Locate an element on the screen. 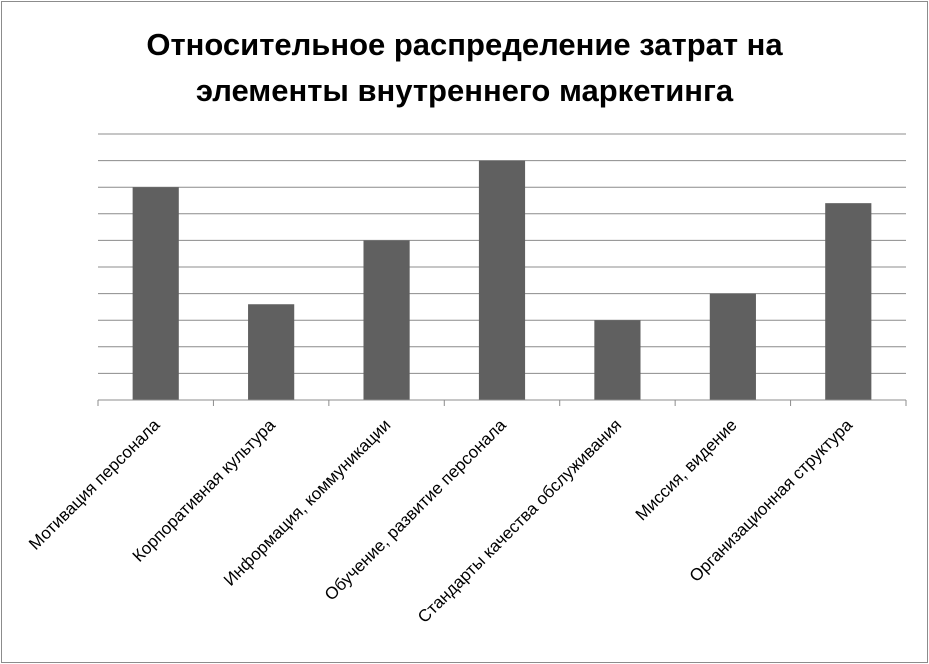 The width and height of the screenshot is (929, 664). x-tick-label: Обучение, развитие персонала is located at coordinates (415, 509).